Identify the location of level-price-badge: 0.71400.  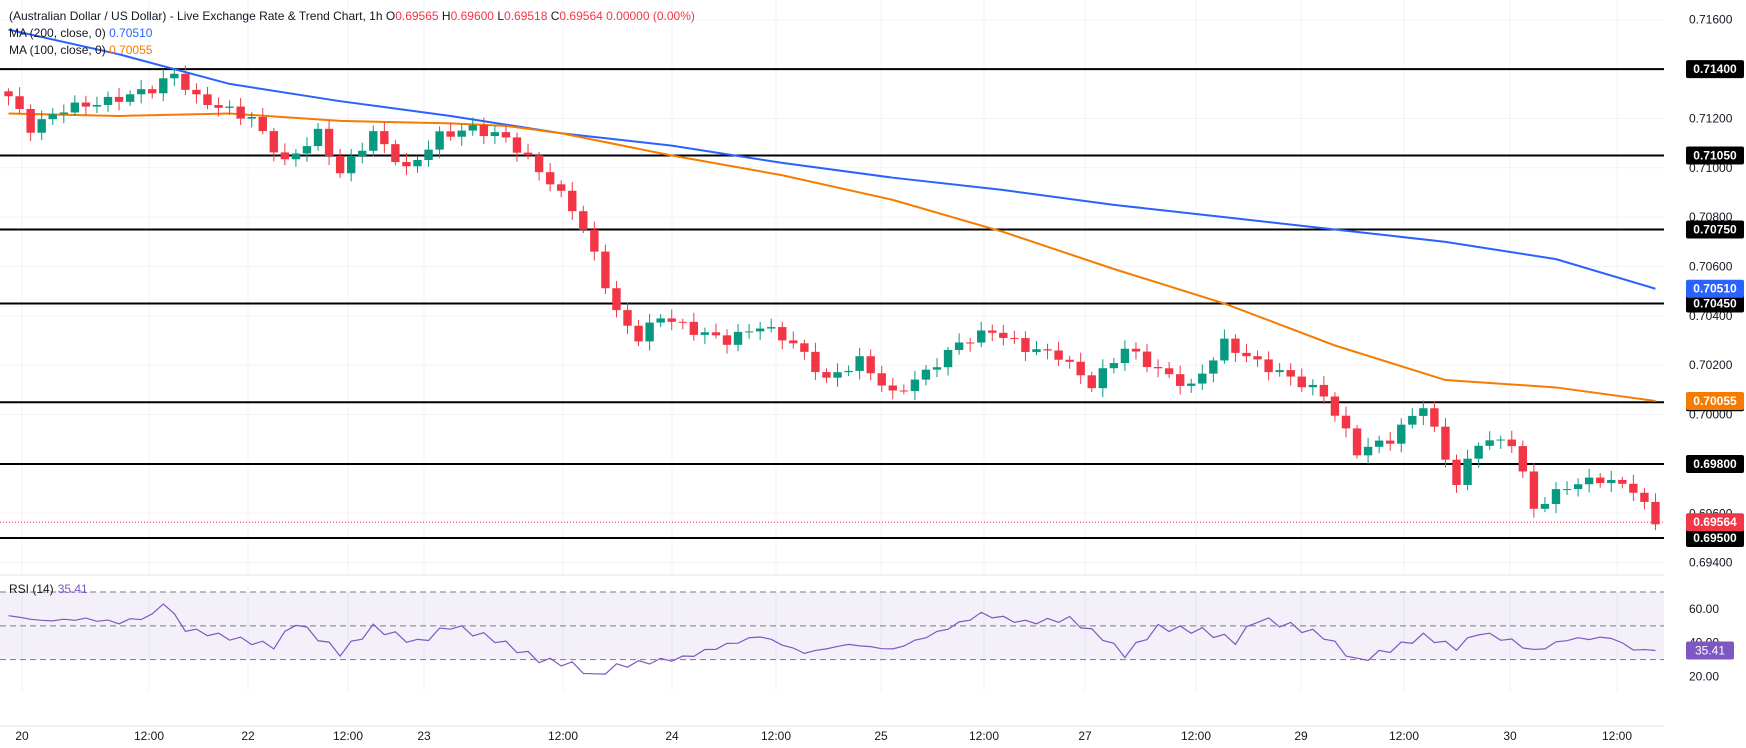
(1715, 69).